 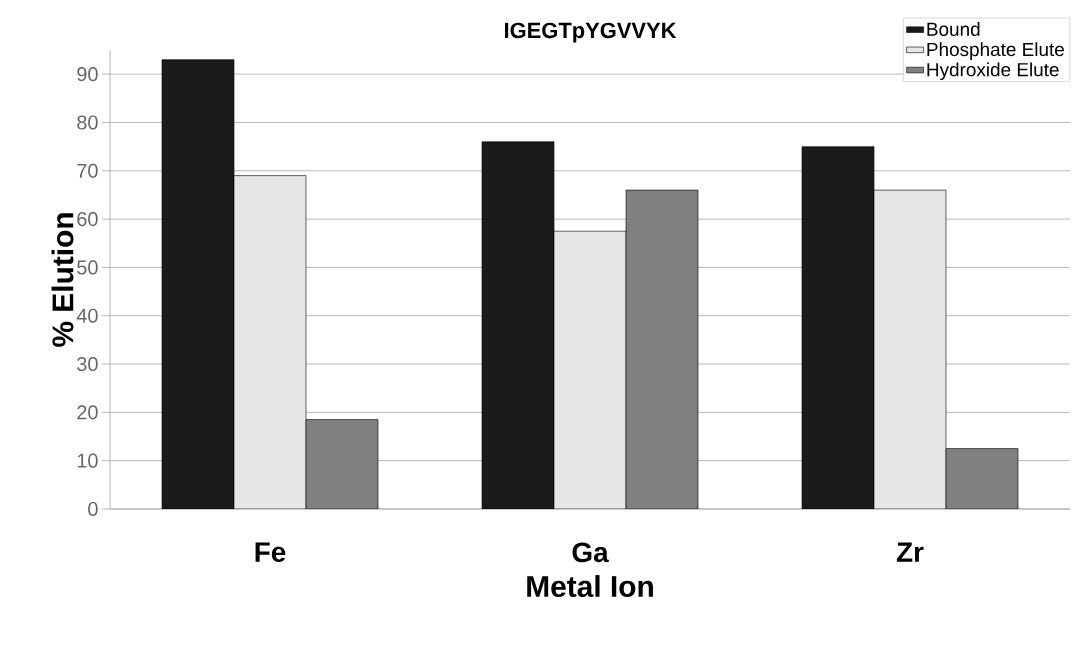 What do you see at coordinates (87, 267) in the screenshot?
I see `y-tick-label: 50` at bounding box center [87, 267].